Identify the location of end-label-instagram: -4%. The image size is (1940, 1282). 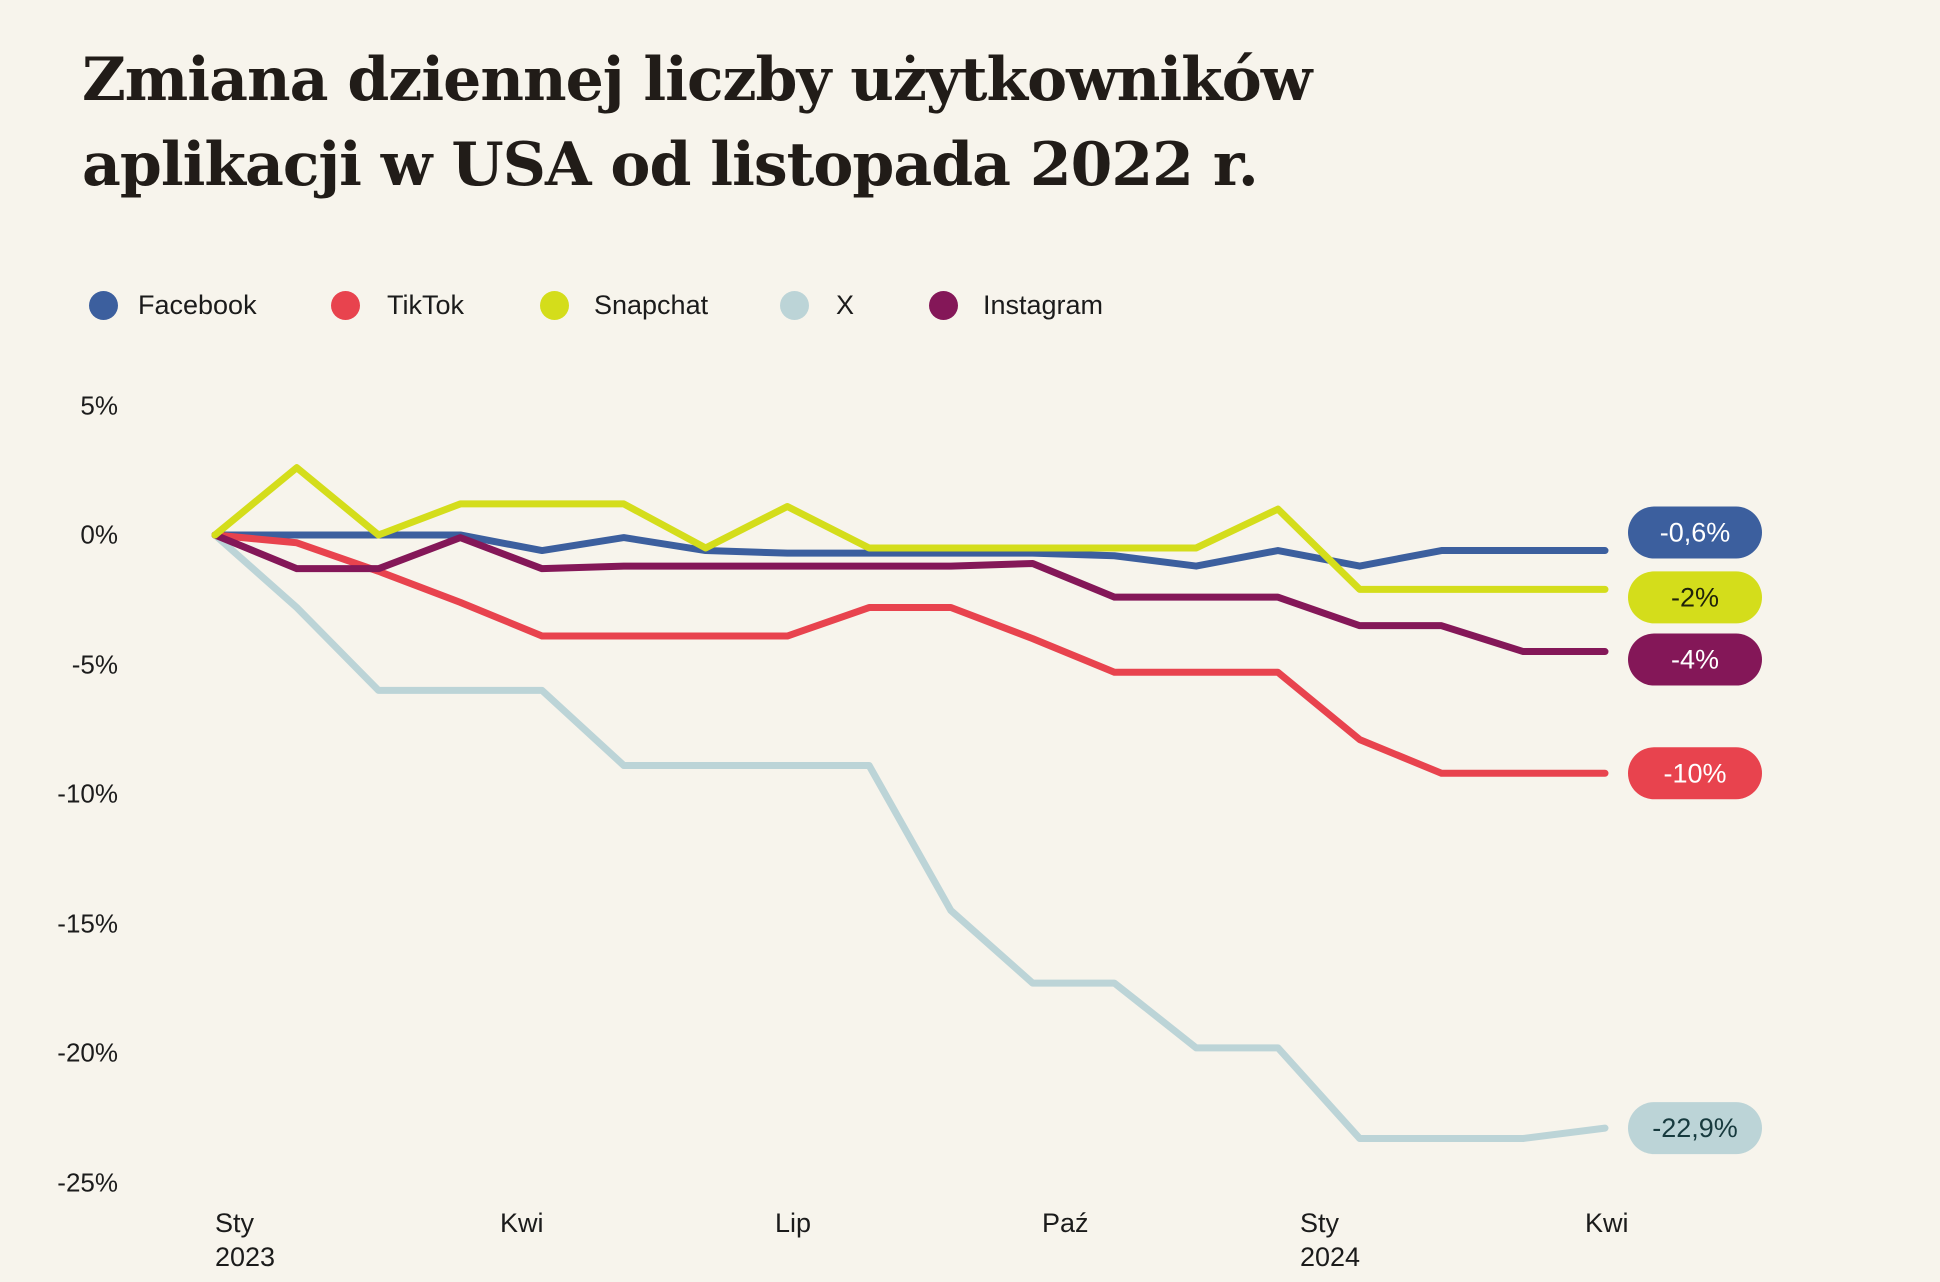
(1695, 659).